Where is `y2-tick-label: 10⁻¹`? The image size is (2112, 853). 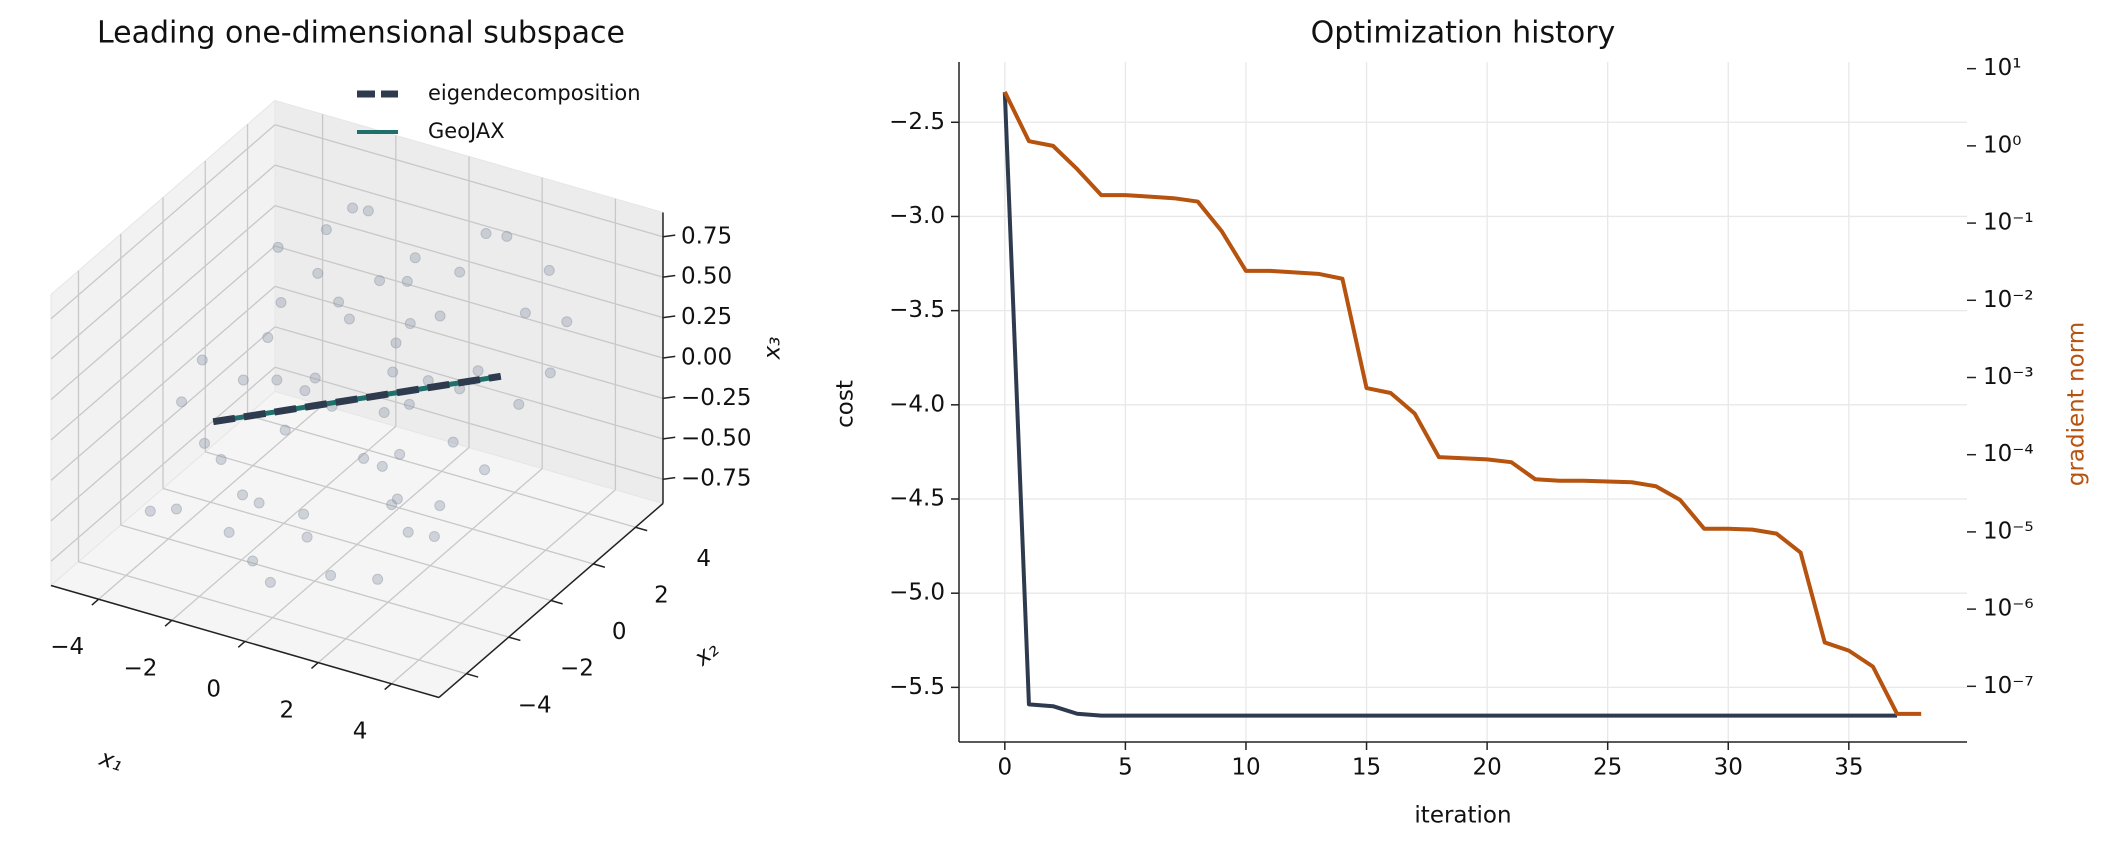 y2-tick-label: 10⁻¹ is located at coordinates (2008, 223).